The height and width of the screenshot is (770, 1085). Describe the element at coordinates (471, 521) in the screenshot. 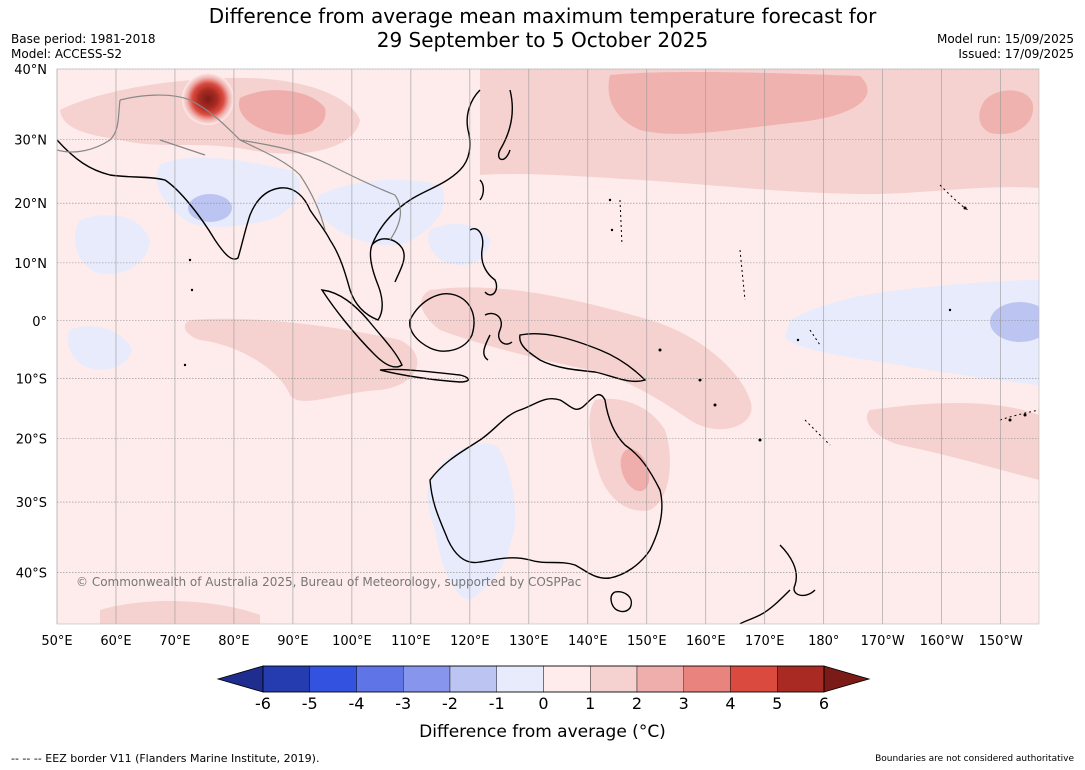

I see `cool-anomaly-western-australia` at that location.